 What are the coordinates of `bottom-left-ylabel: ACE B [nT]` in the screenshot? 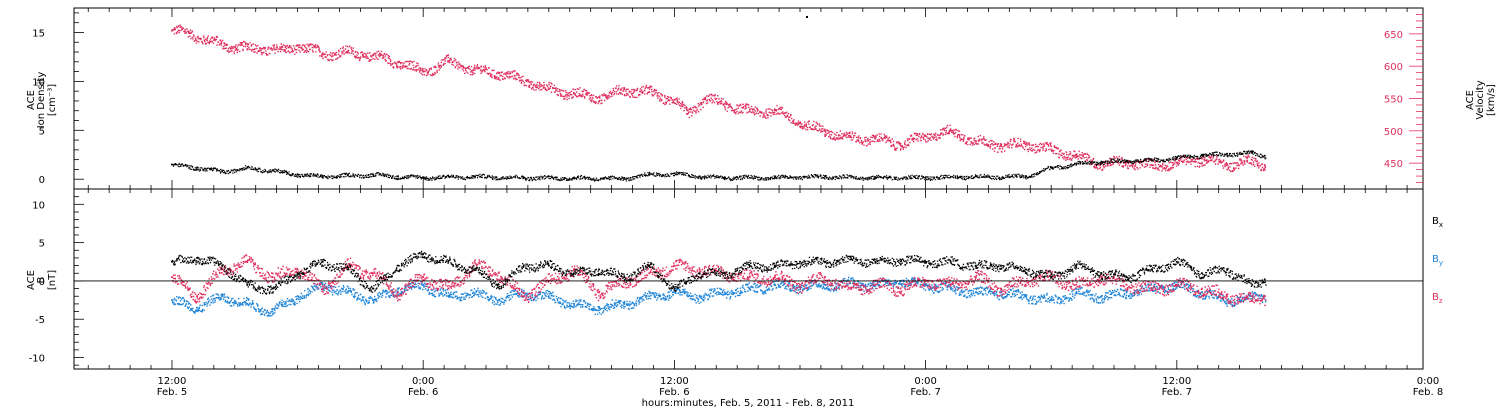 It's located at (42, 280).